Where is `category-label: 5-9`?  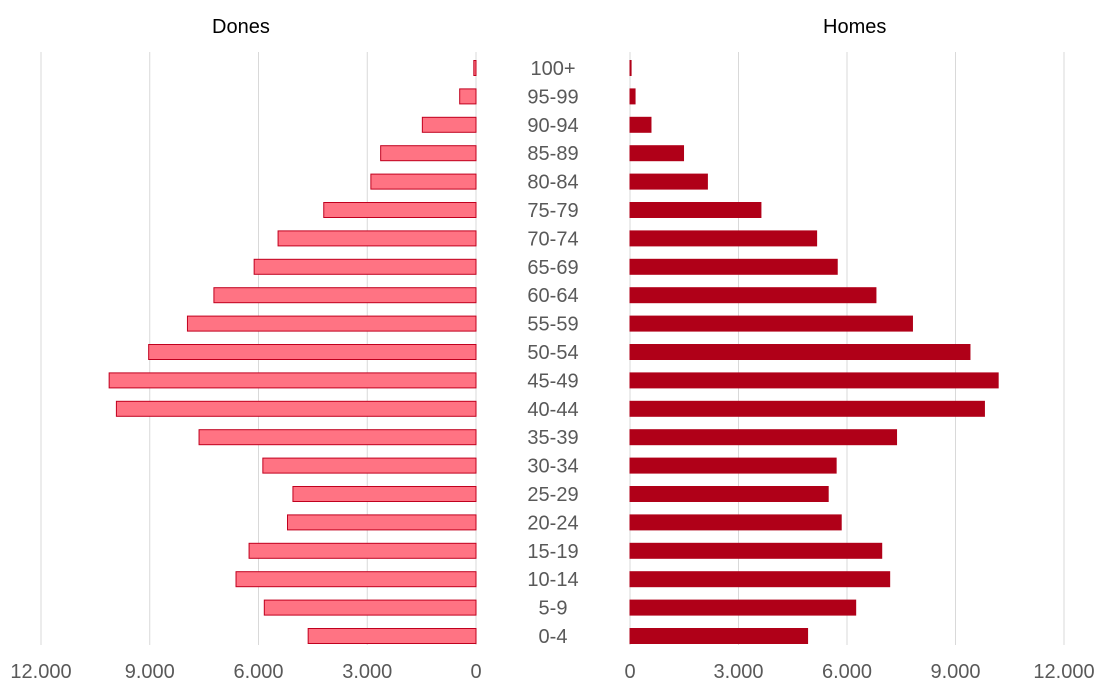
category-label: 5-9 is located at coordinates (553, 609).